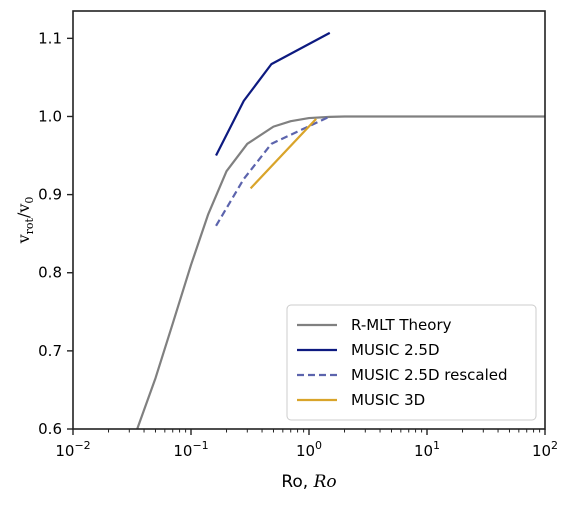  Describe the element at coordinates (50, 195) in the screenshot. I see `y-tick-label: 0.9` at that location.